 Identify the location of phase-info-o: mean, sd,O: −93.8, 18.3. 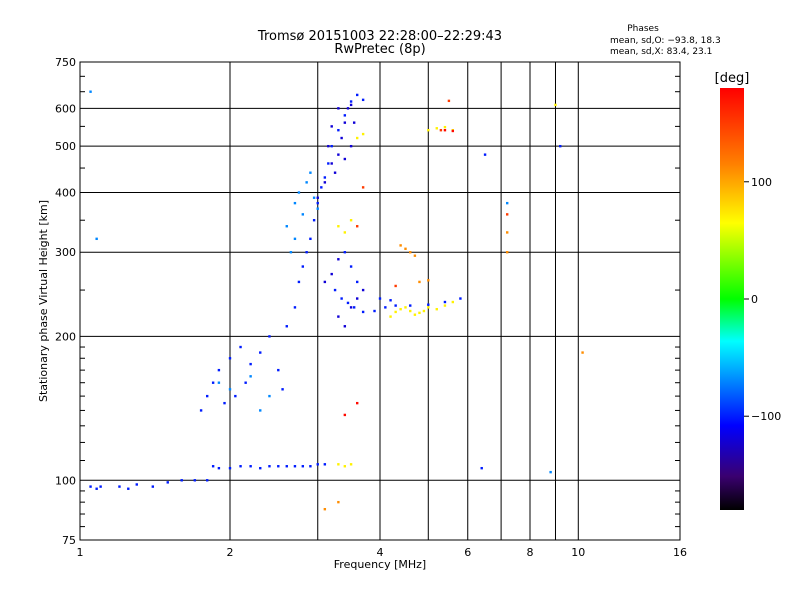
(665, 41).